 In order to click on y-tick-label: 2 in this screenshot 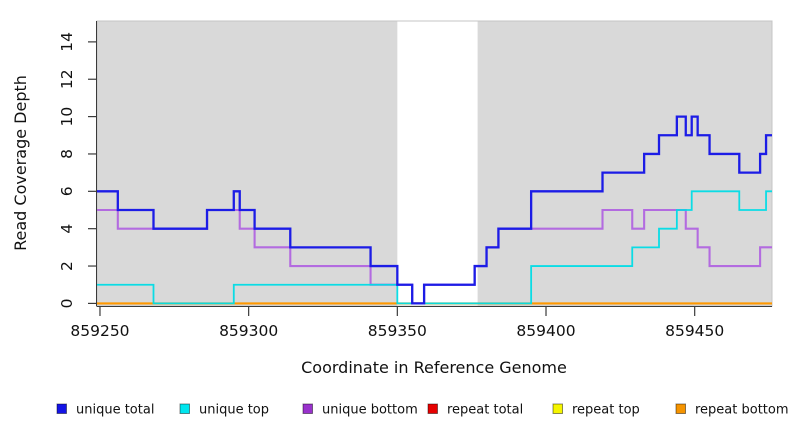, I will do `click(67, 266)`.